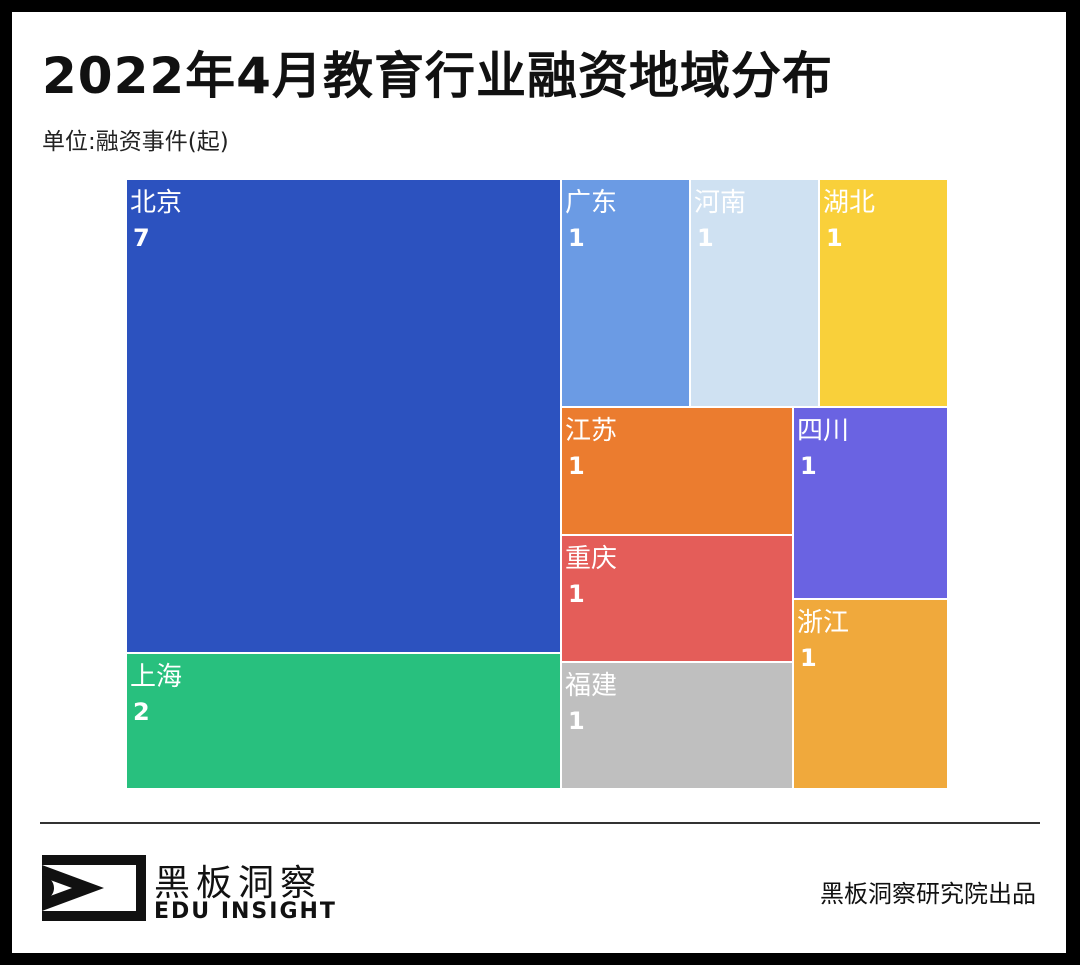 This screenshot has width=1080, height=965. What do you see at coordinates (849, 203) in the screenshot?
I see `tile-label: 湖北` at bounding box center [849, 203].